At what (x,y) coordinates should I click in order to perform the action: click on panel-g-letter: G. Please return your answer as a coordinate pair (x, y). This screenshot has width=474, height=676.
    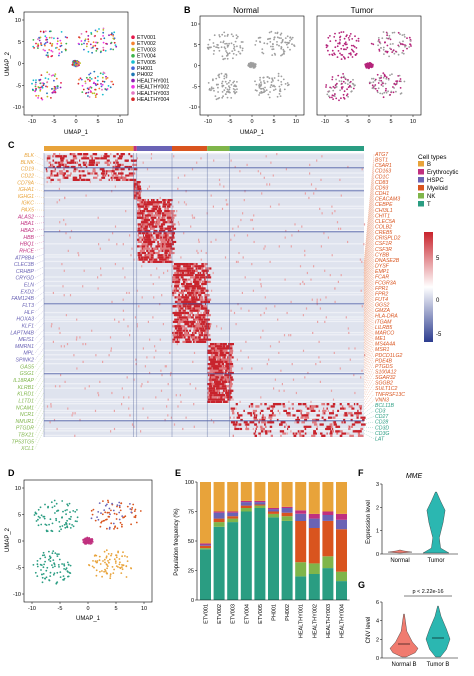
    Looking at the image, I should click on (362, 585).